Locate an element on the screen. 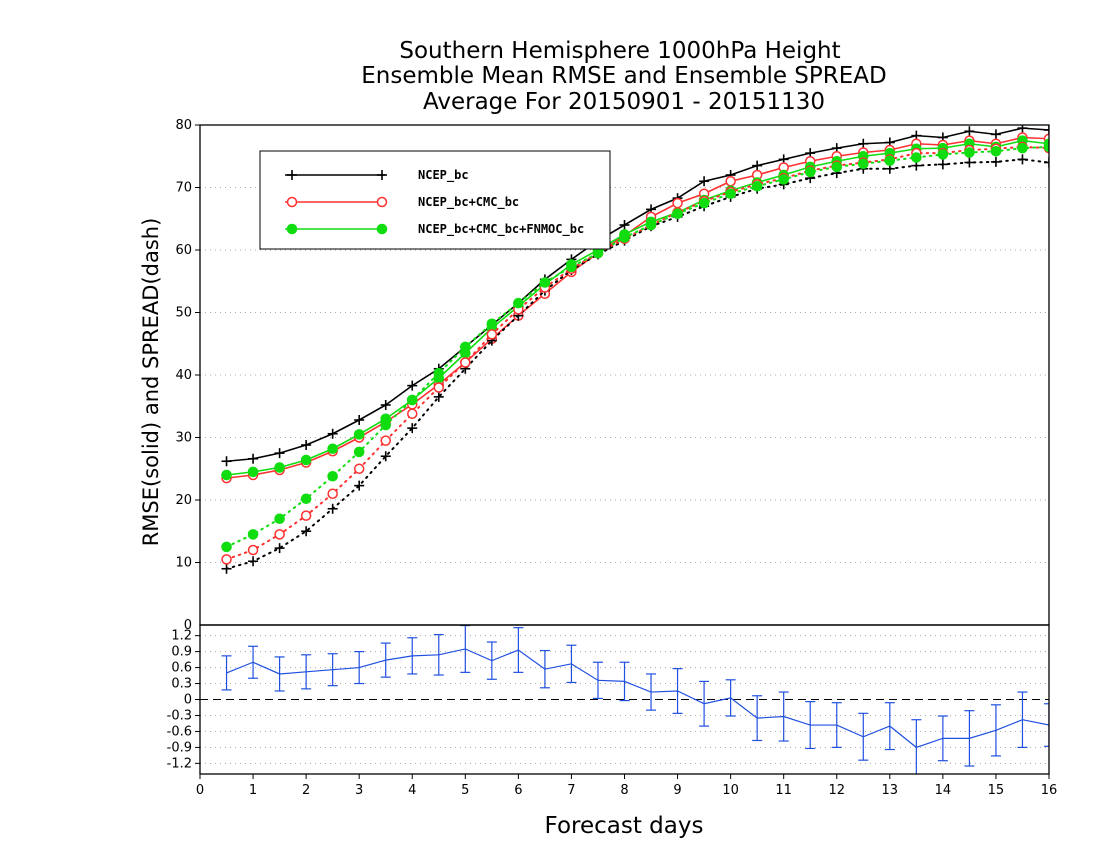  bottom-panel-frame is located at coordinates (624, 699).